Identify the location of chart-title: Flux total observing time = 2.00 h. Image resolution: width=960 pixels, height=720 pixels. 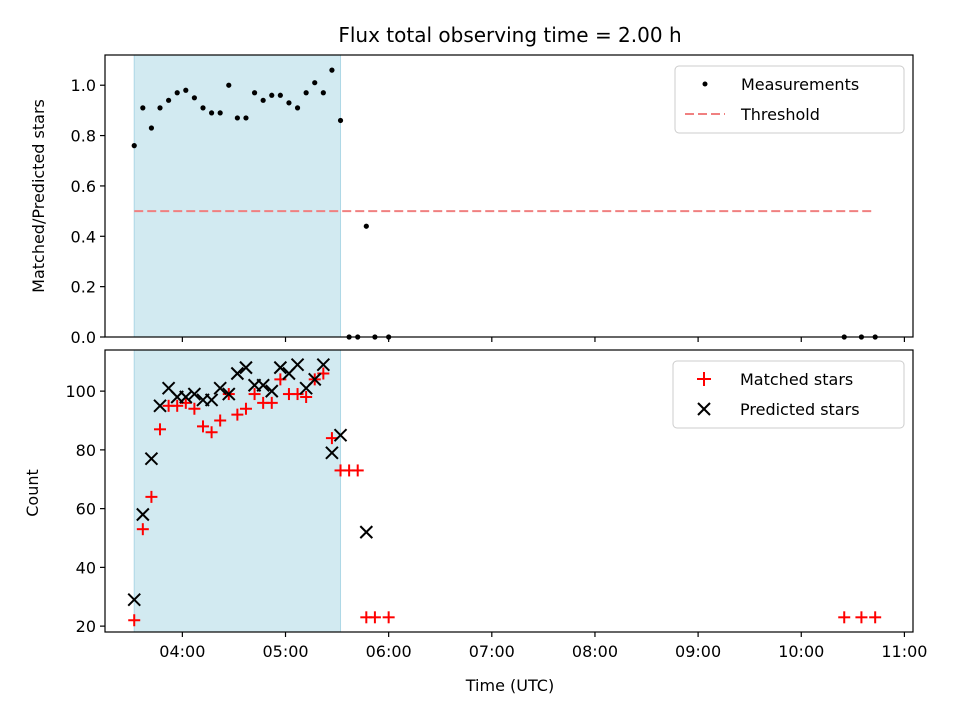
(509, 35).